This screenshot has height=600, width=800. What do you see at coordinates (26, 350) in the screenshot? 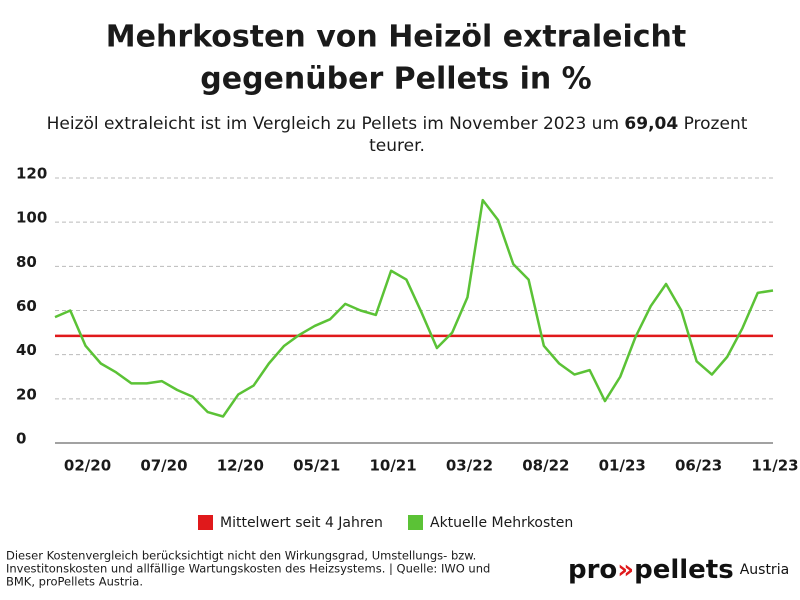
I see `y-tick-label: 40` at bounding box center [26, 350].